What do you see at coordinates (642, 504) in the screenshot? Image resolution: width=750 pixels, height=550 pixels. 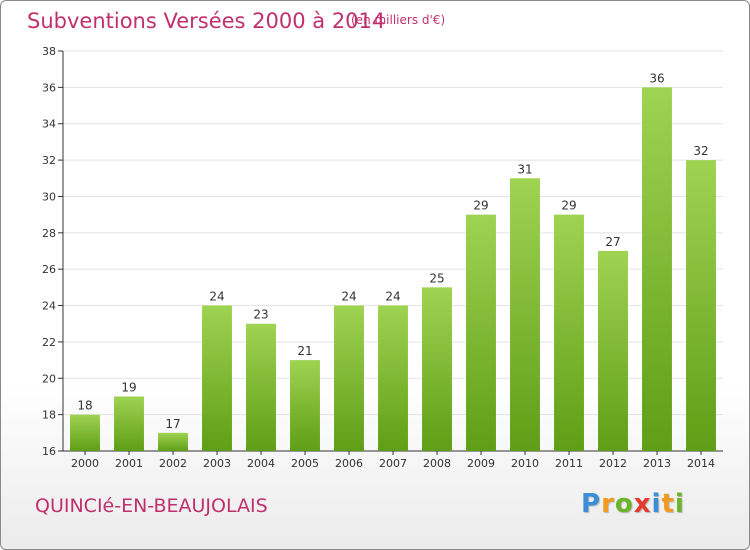 I see `logo-letter: x` at bounding box center [642, 504].